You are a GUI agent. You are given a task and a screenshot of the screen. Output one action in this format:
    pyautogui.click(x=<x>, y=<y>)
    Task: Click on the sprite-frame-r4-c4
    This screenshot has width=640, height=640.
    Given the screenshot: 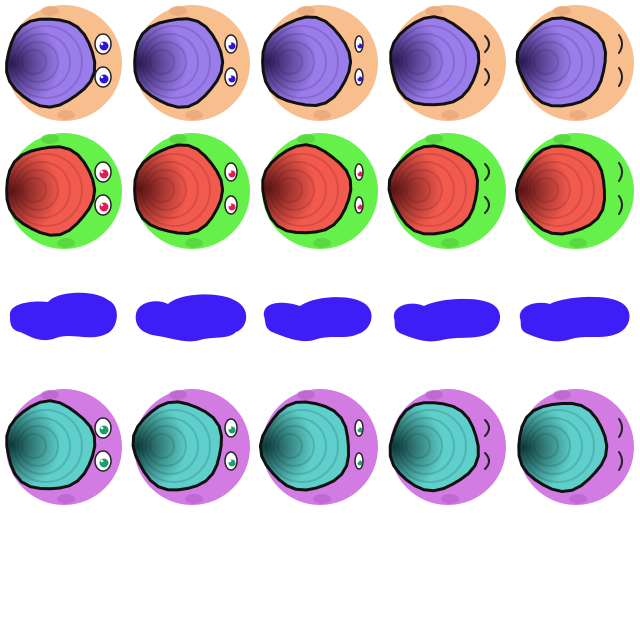 What is the action you would take?
    pyautogui.click(x=448, y=448)
    